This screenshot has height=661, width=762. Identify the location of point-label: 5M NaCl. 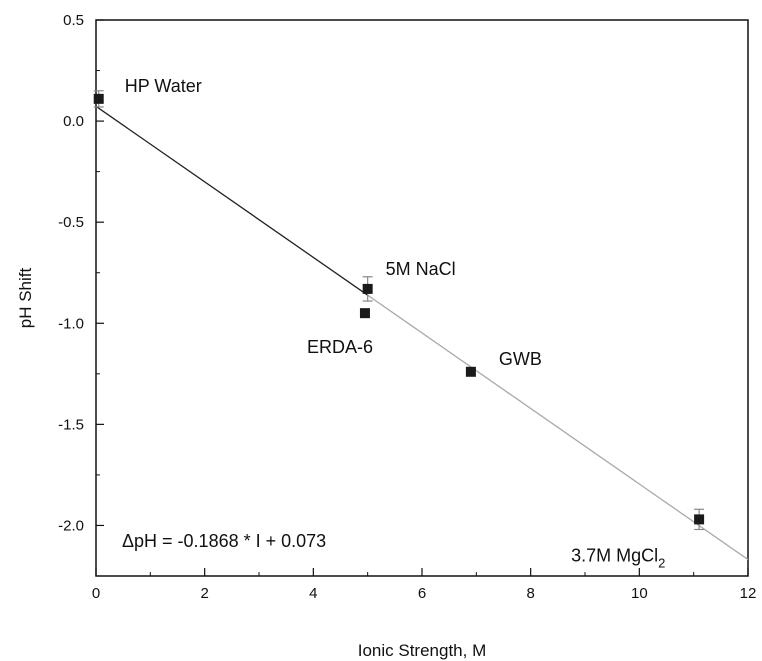
(421, 269).